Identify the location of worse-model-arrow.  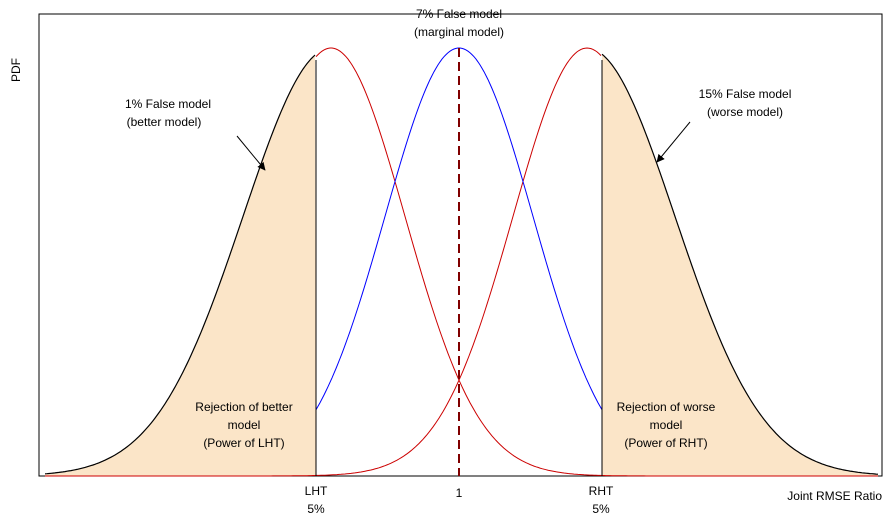
(673, 142).